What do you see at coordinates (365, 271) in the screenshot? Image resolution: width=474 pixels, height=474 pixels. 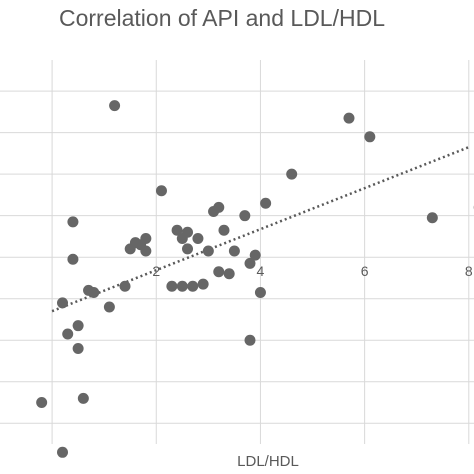 I see `x-tick-label-2: 6` at bounding box center [365, 271].